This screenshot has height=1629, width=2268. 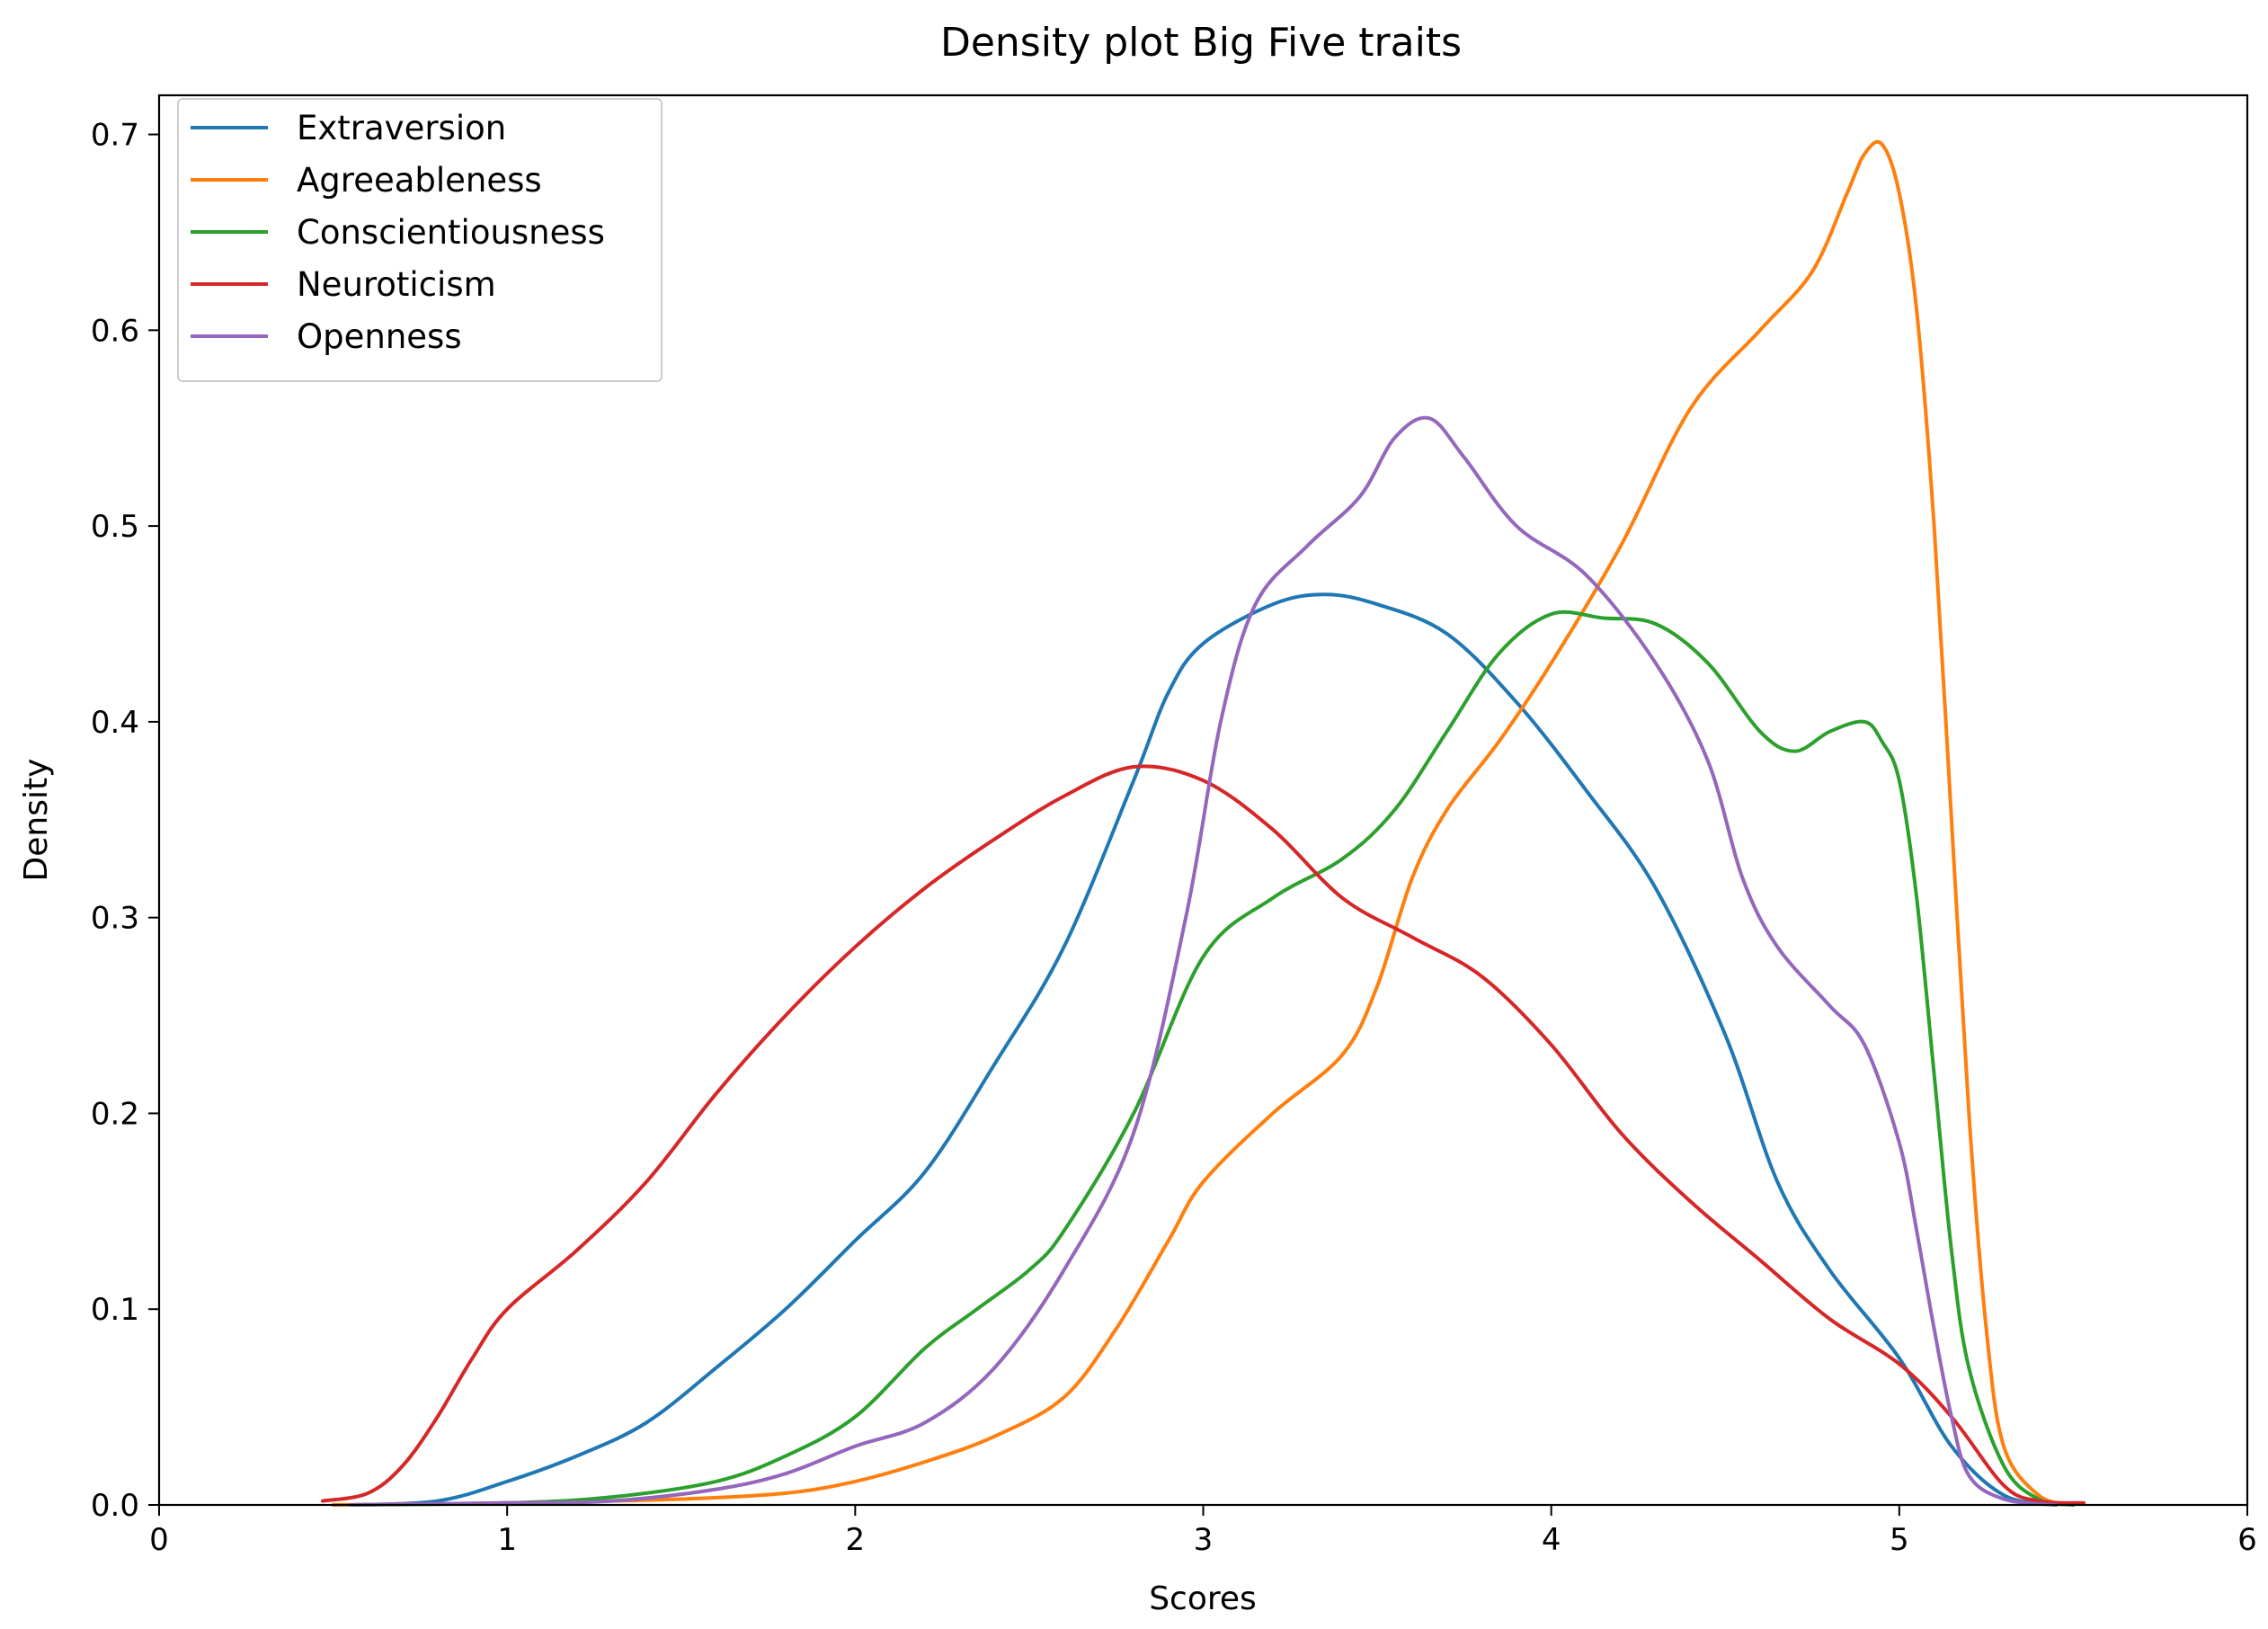 I want to click on y-tick-label: 0.4, so click(x=115, y=723).